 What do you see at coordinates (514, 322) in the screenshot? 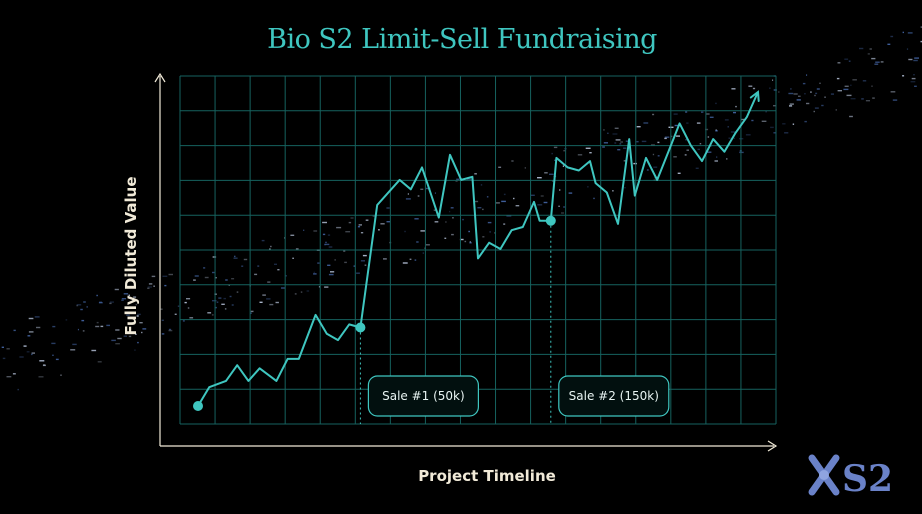
I see `sale-callouts: Sale #1 (50k) Sale #2 (150k)` at bounding box center [514, 322].